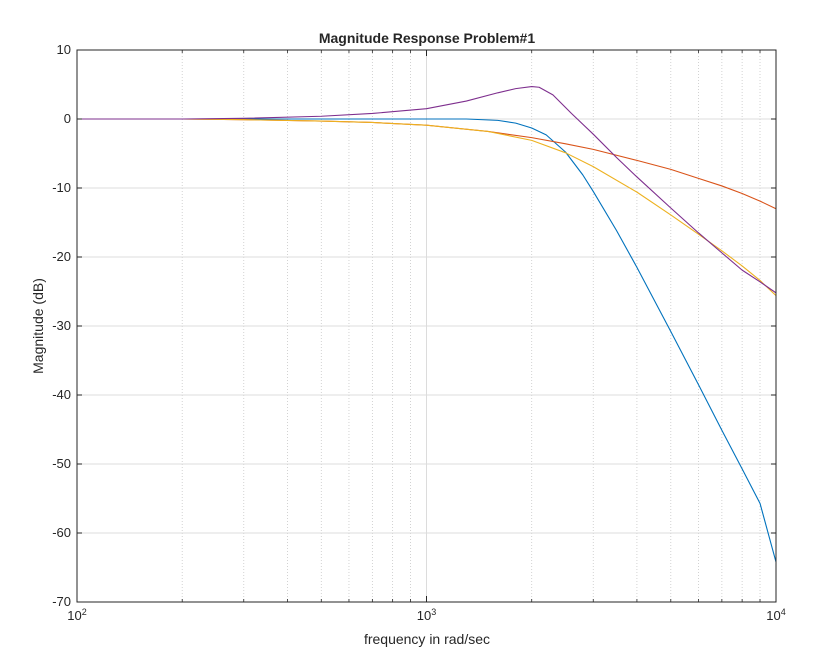 This screenshot has width=838, height=666. Describe the element at coordinates (61, 532) in the screenshot. I see `y-tick-label: -60` at that location.